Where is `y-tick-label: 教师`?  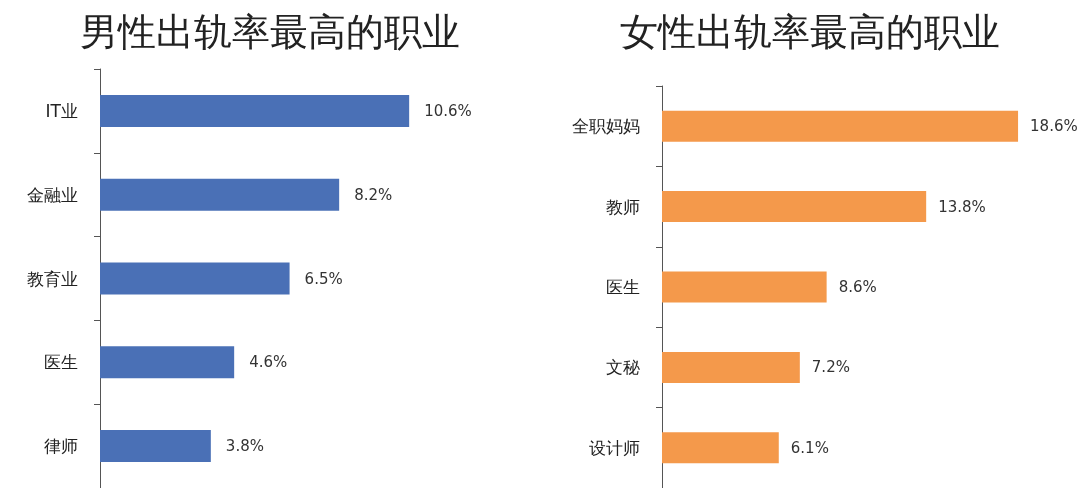
y-tick-label: 教师 is located at coordinates (623, 206).